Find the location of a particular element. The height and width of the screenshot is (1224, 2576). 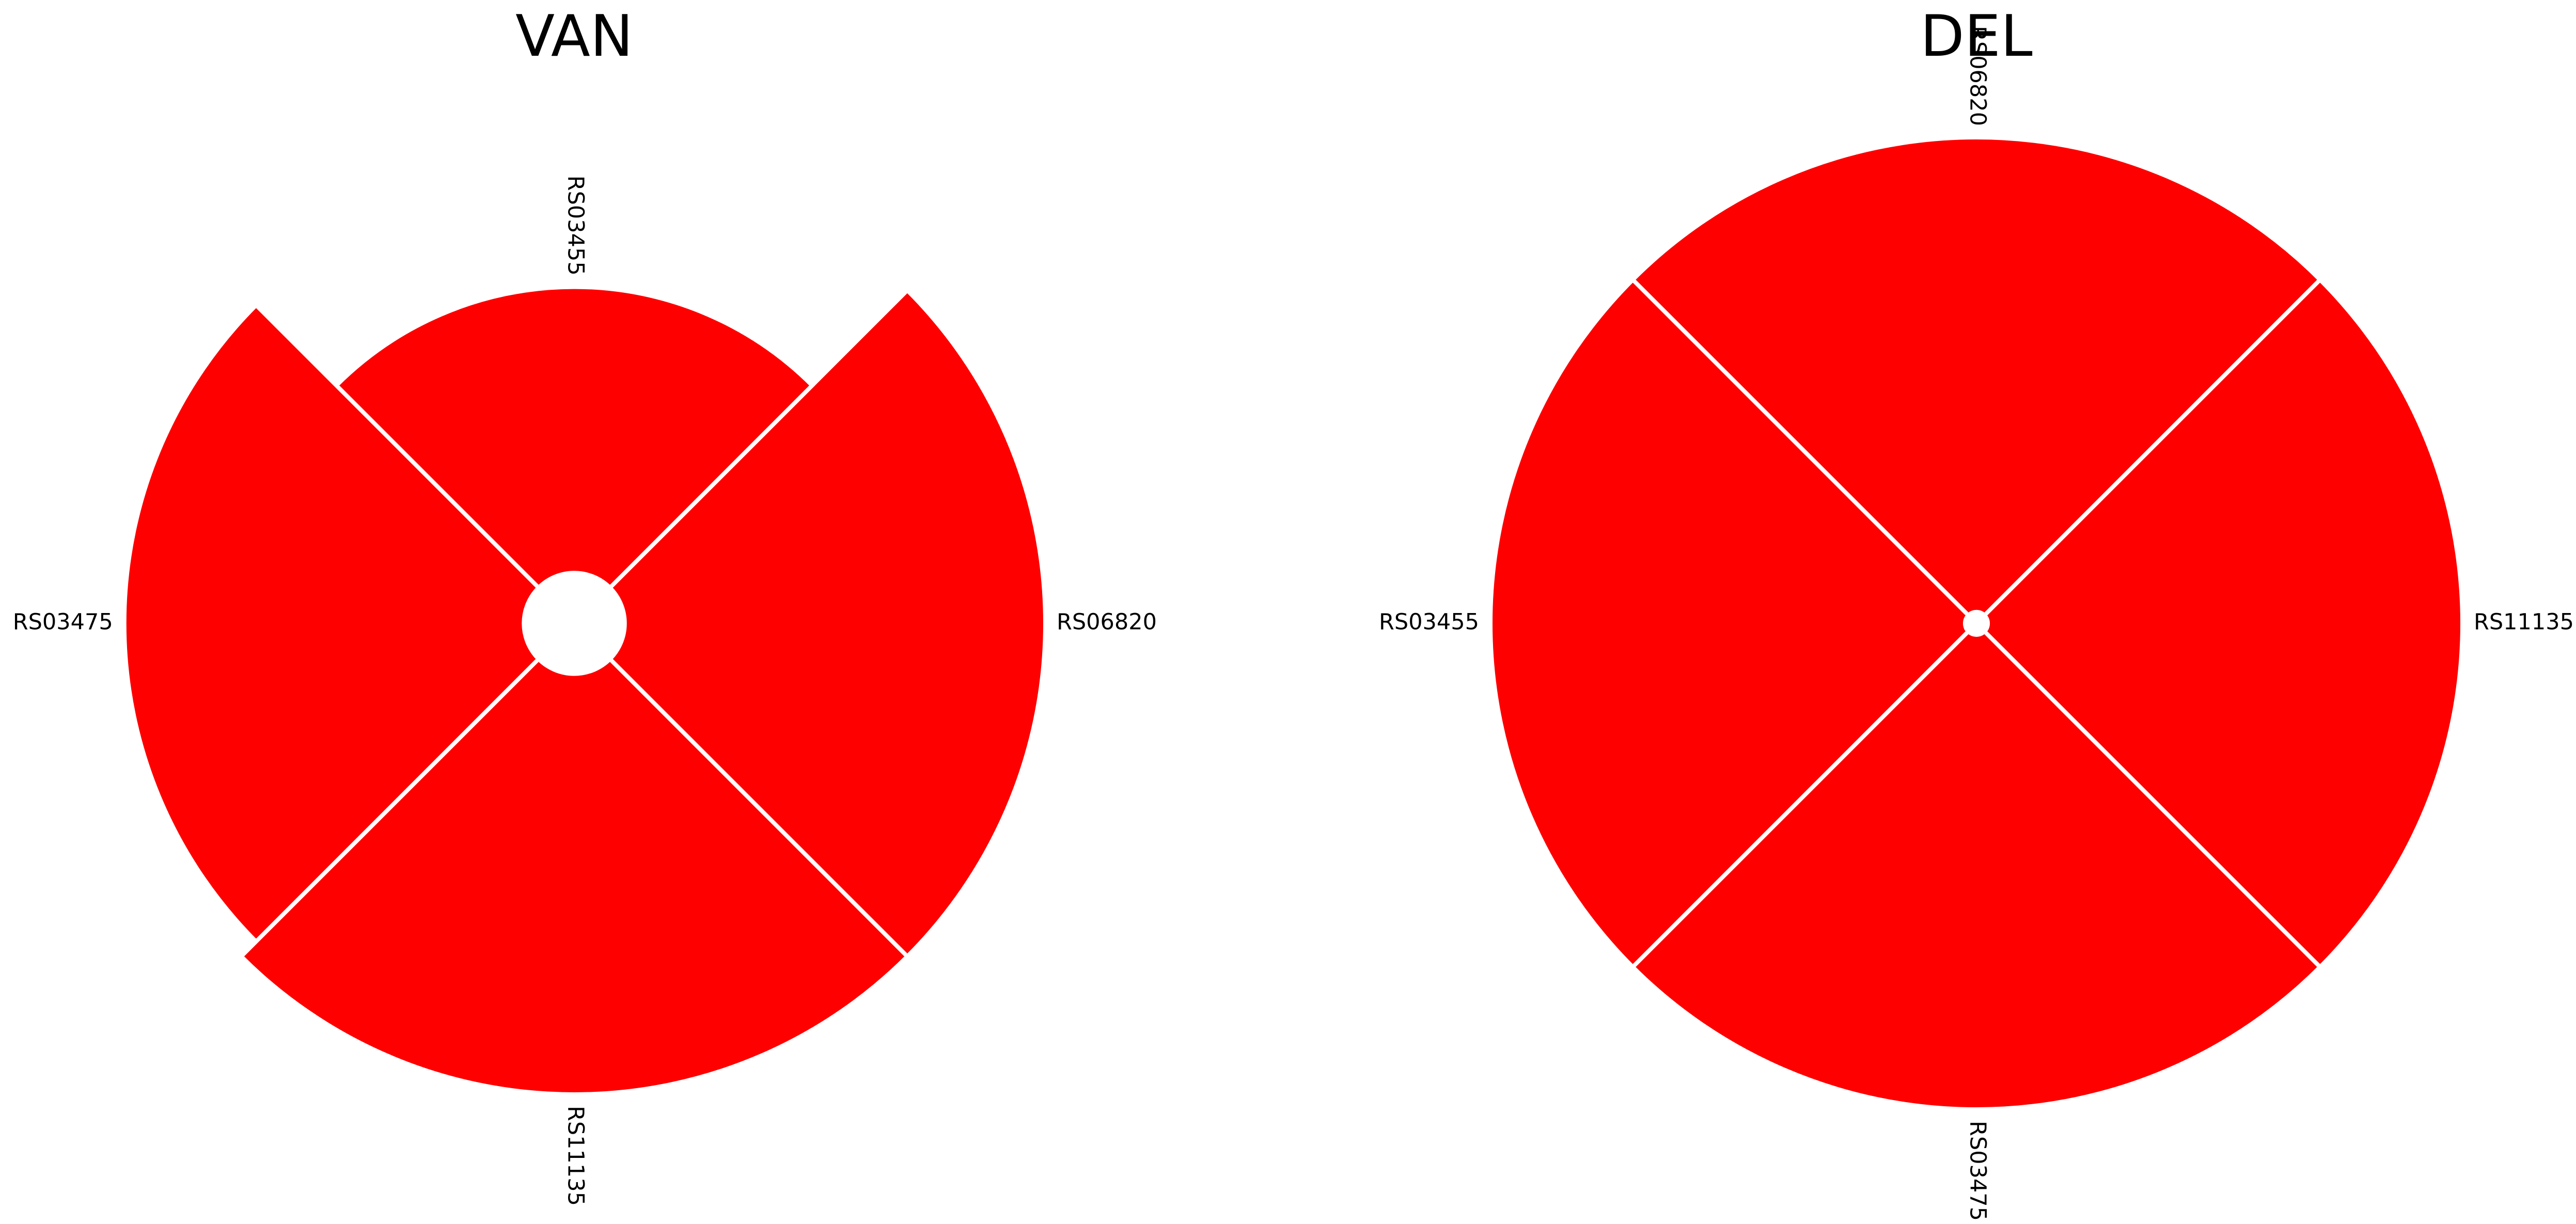

chart-title-del: DEL is located at coordinates (1976, 36).